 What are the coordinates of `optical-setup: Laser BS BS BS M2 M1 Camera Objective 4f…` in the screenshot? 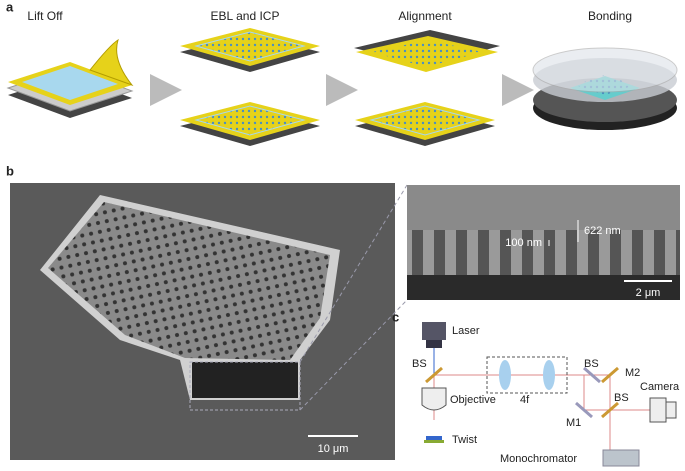 It's located at (546, 394).